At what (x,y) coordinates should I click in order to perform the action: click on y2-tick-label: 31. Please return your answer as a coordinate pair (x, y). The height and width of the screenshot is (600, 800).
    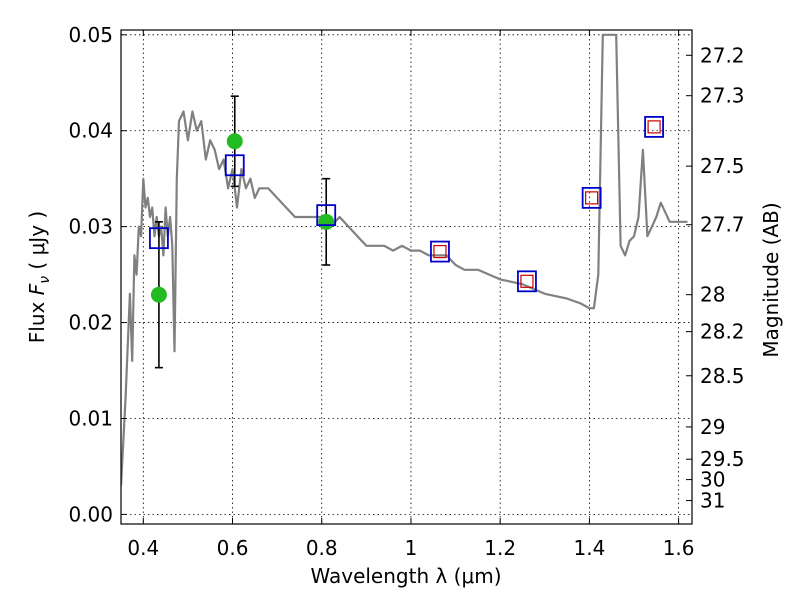
    Looking at the image, I should click on (712, 501).